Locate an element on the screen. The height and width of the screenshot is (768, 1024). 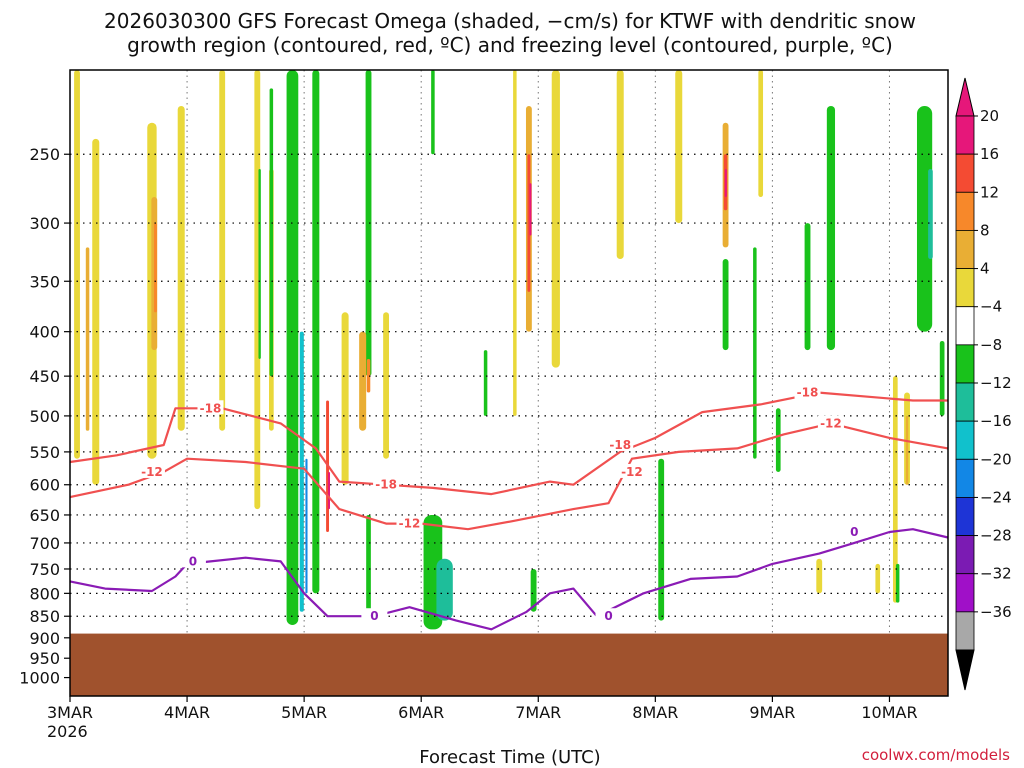
contour-label-0-1: 0 is located at coordinates (374, 616).